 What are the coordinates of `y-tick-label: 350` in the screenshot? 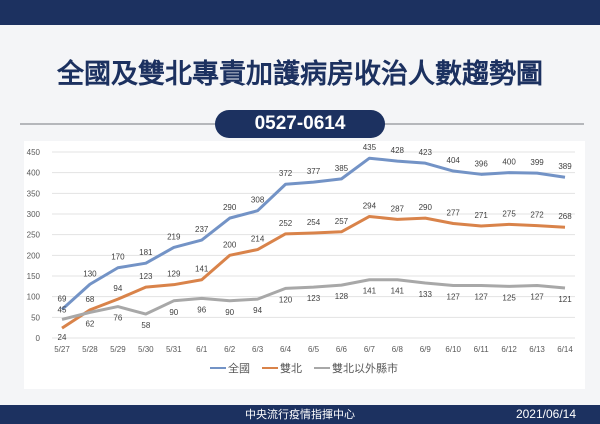 It's located at (34, 193).